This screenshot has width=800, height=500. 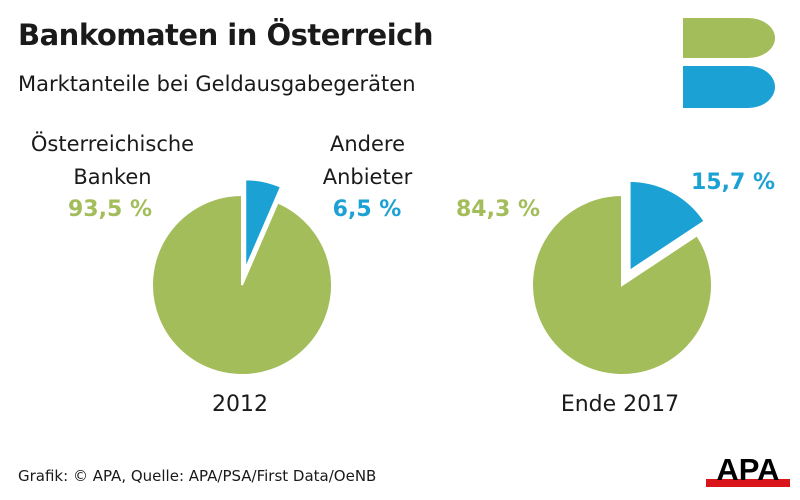 What do you see at coordinates (729, 63) in the screenshot?
I see `brand-logo-icon` at bounding box center [729, 63].